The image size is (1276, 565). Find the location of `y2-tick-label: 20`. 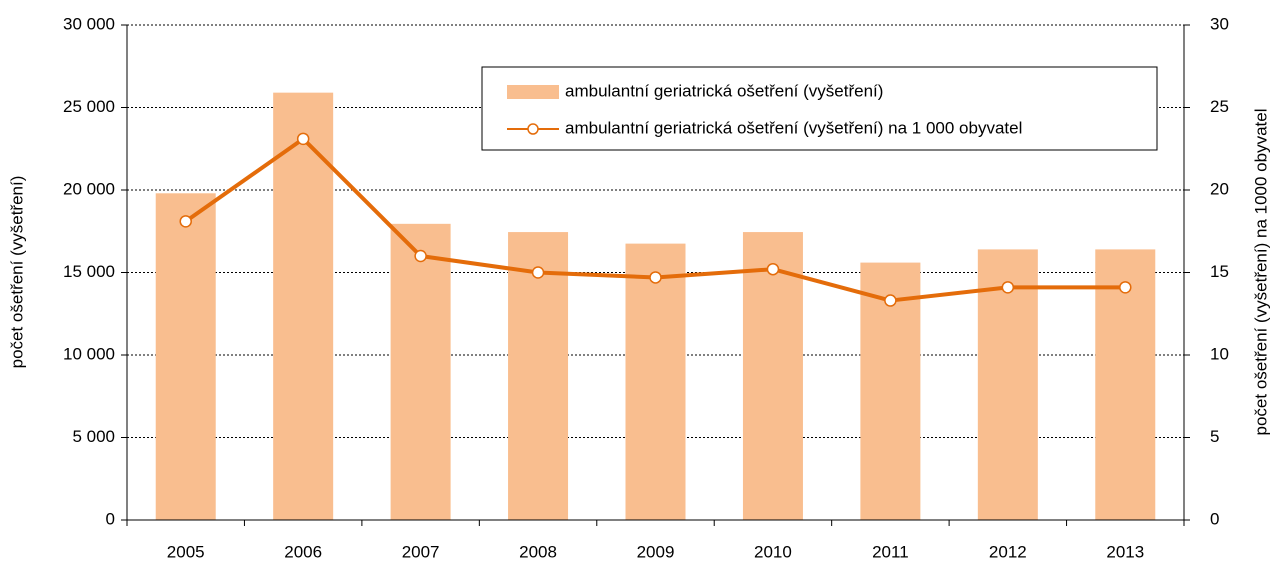

y2-tick-label: 20 is located at coordinates (1219, 188).